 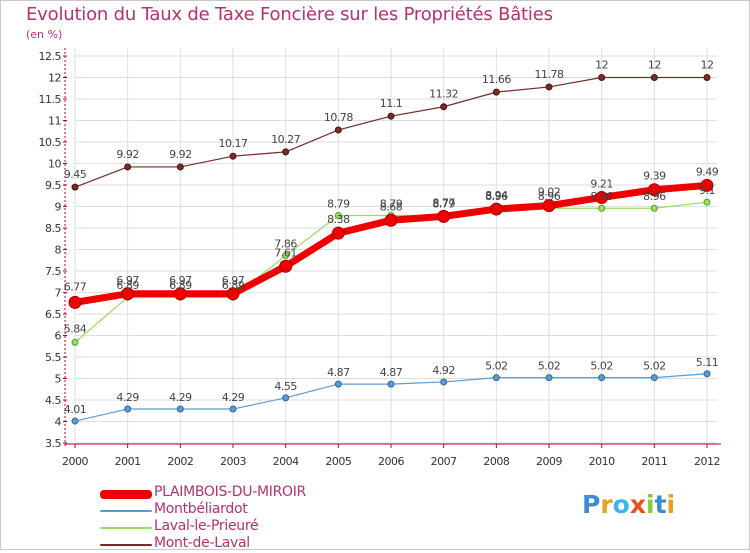 What do you see at coordinates (338, 461) in the screenshot?
I see `x-tick-label: 2005` at bounding box center [338, 461].